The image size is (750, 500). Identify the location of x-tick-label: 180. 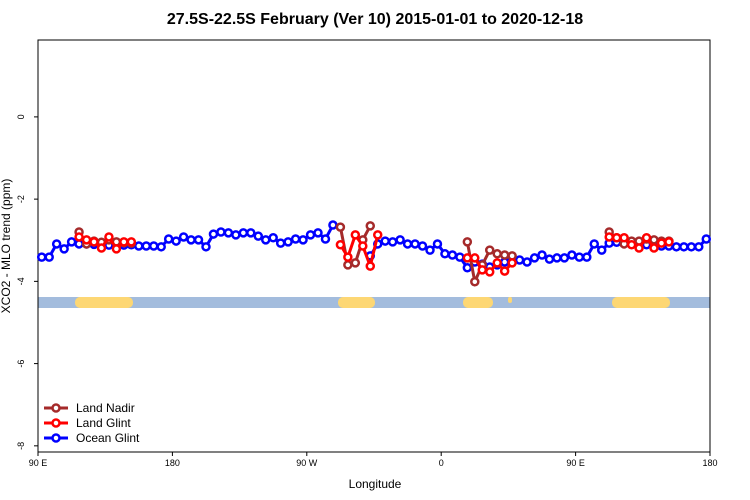
(172, 463).